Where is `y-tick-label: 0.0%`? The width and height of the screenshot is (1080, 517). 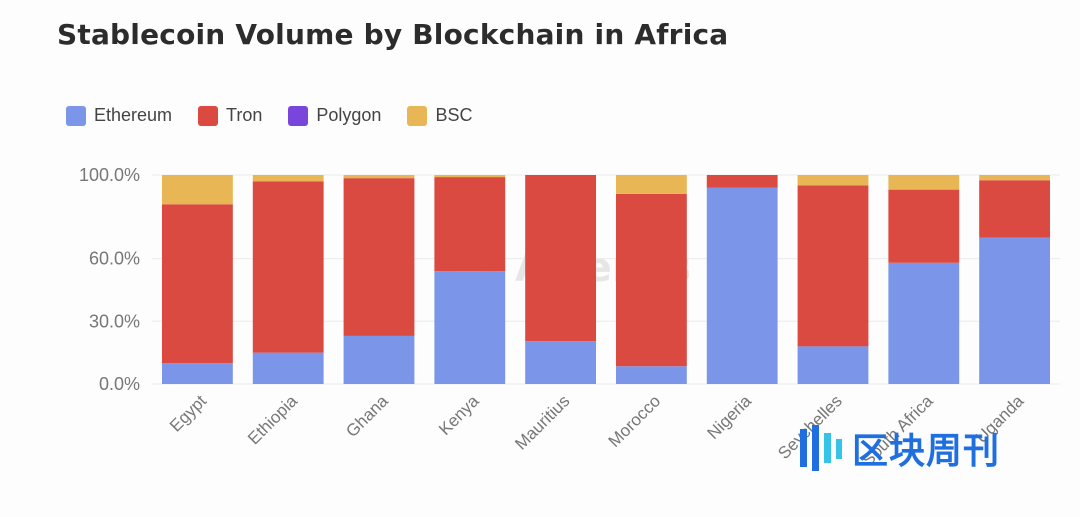
y-tick-label: 0.0% is located at coordinates (119, 384).